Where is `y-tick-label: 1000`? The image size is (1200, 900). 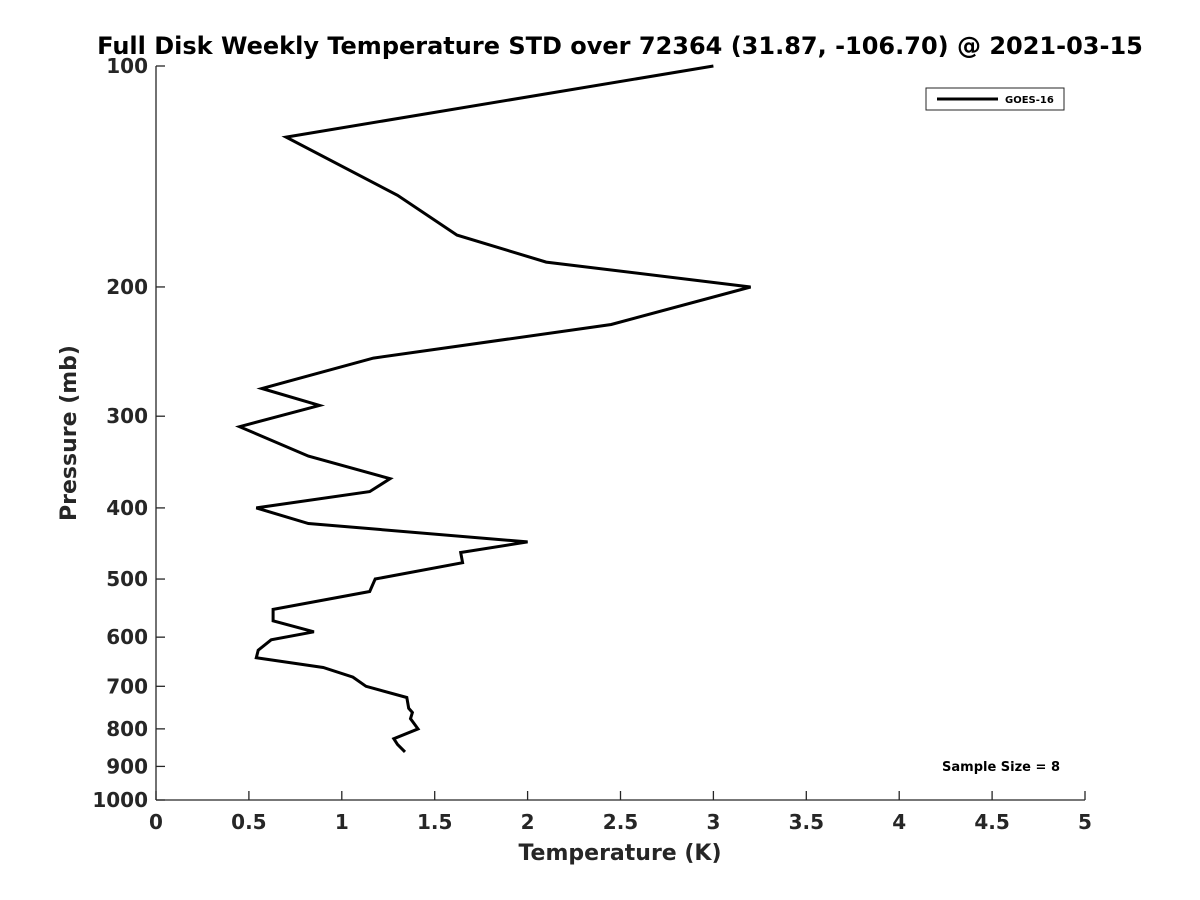
y-tick-label: 1000 is located at coordinates (120, 800).